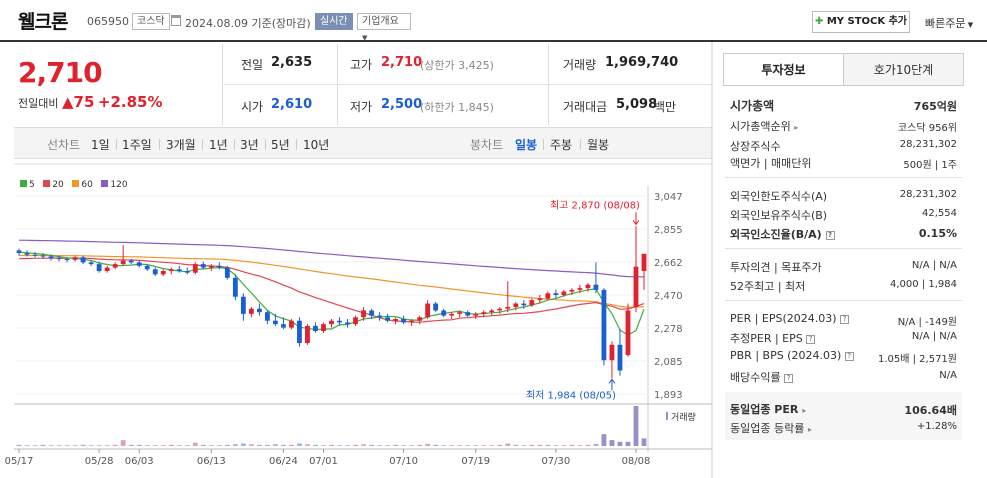 This screenshot has height=478, width=987. What do you see at coordinates (100, 145) in the screenshot?
I see `period-1d: 1일` at bounding box center [100, 145].